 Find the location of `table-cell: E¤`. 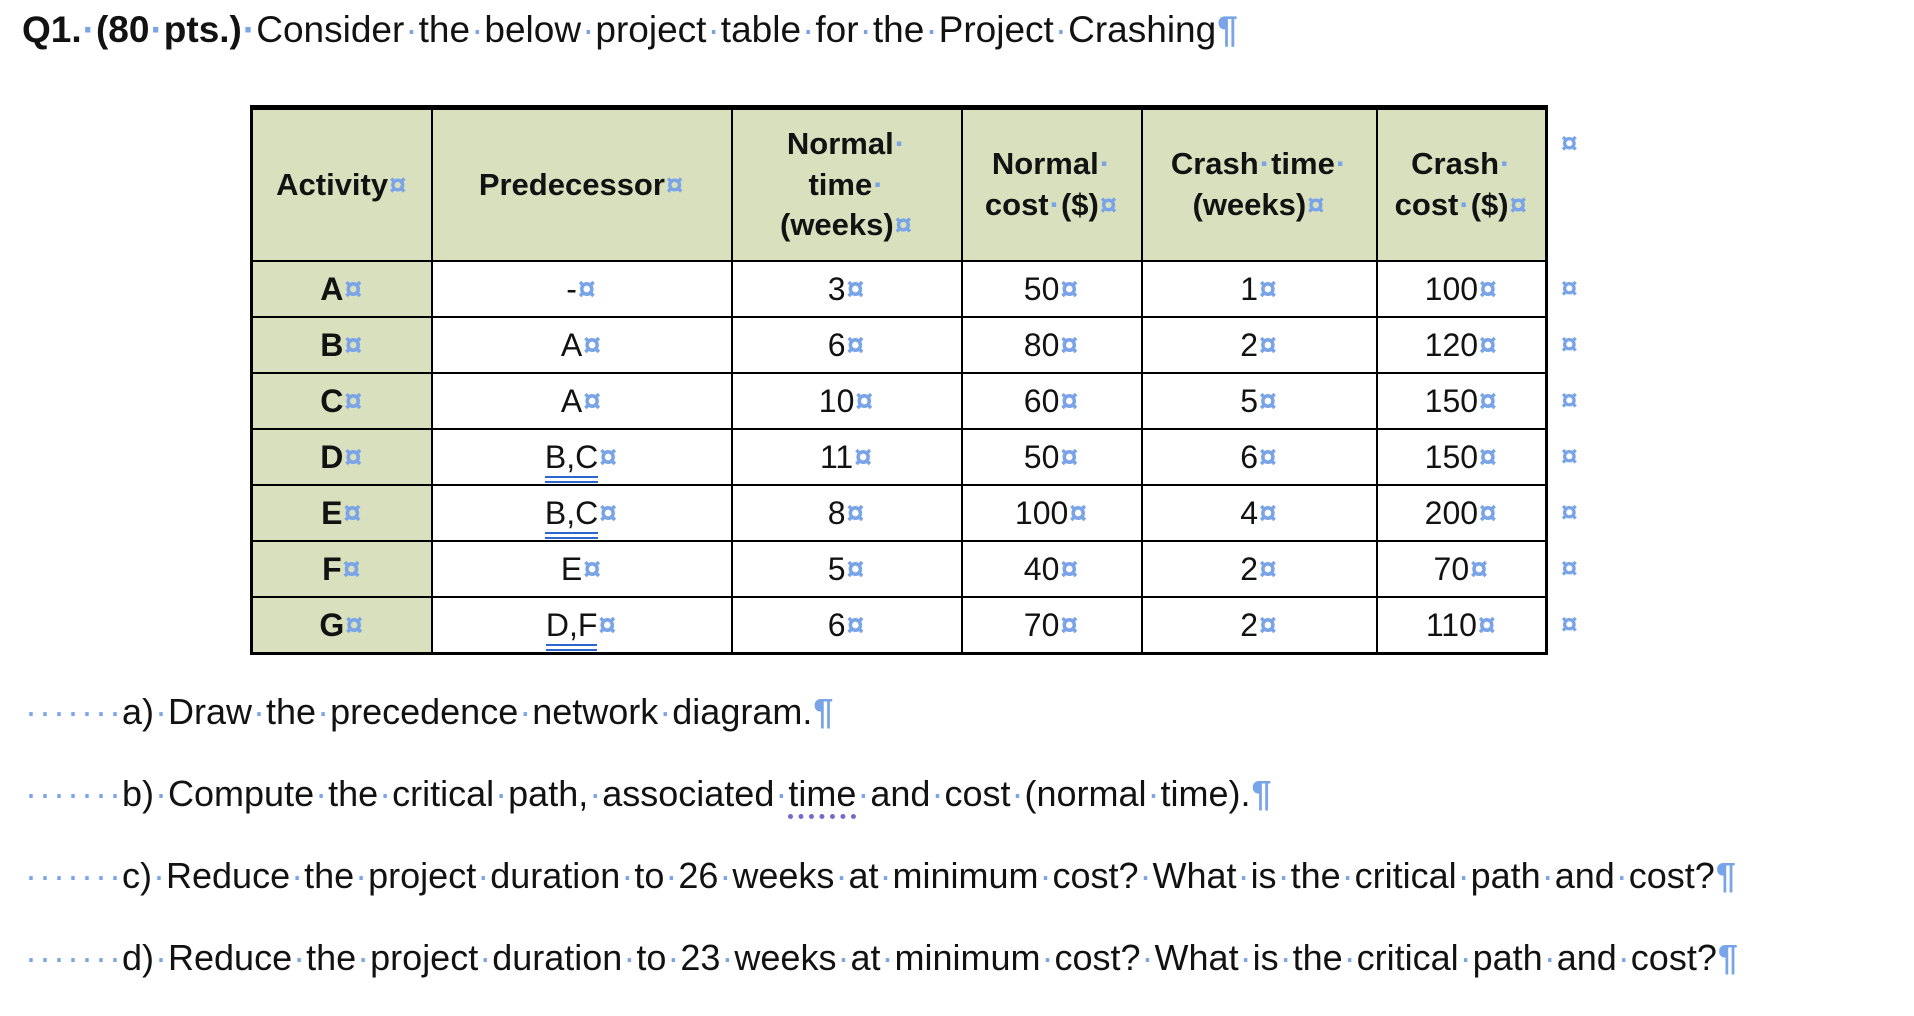

table-cell: E¤ is located at coordinates (581, 569).